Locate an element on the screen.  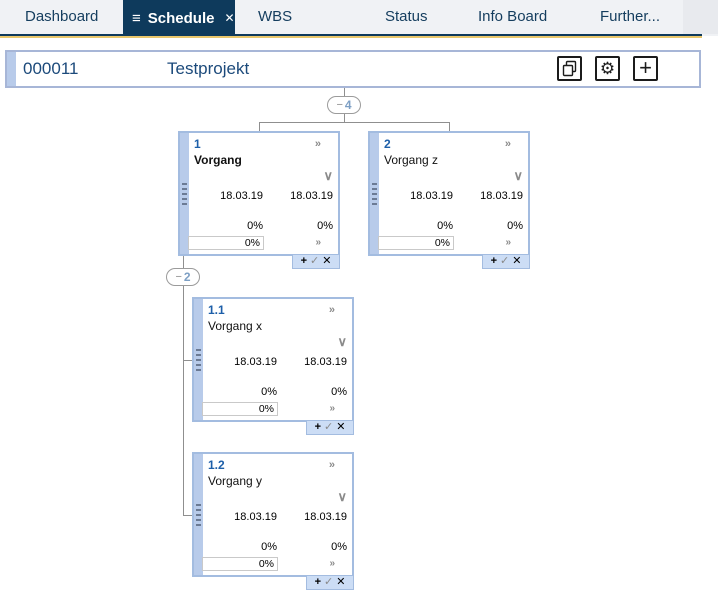
task-name: Vorgang x is located at coordinates (235, 326).